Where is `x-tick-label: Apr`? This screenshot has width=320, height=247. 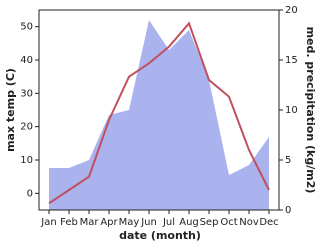
x-tick-label: Apr is located at coordinates (109, 222).